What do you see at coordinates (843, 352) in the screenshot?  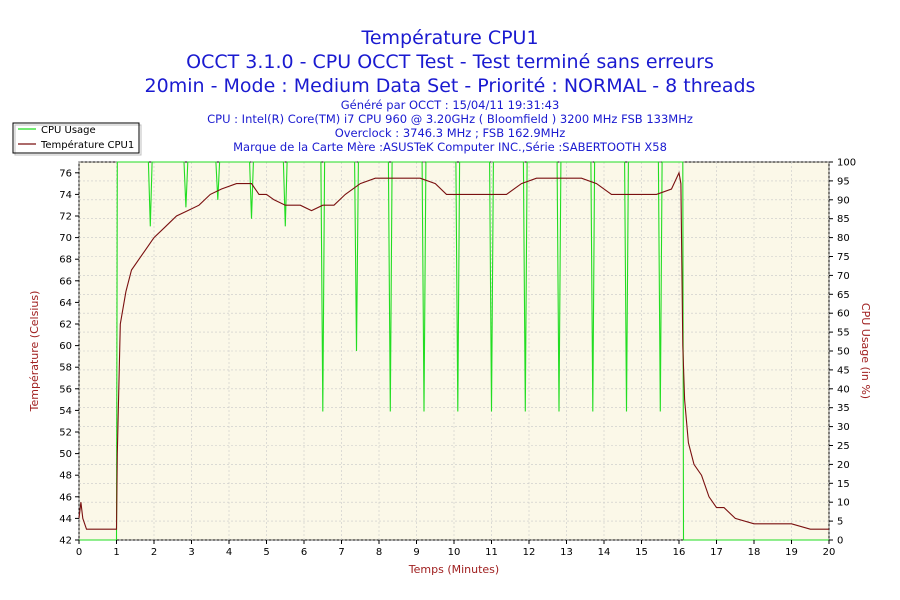 I see `y-right-tick-label: 50` at bounding box center [843, 352].